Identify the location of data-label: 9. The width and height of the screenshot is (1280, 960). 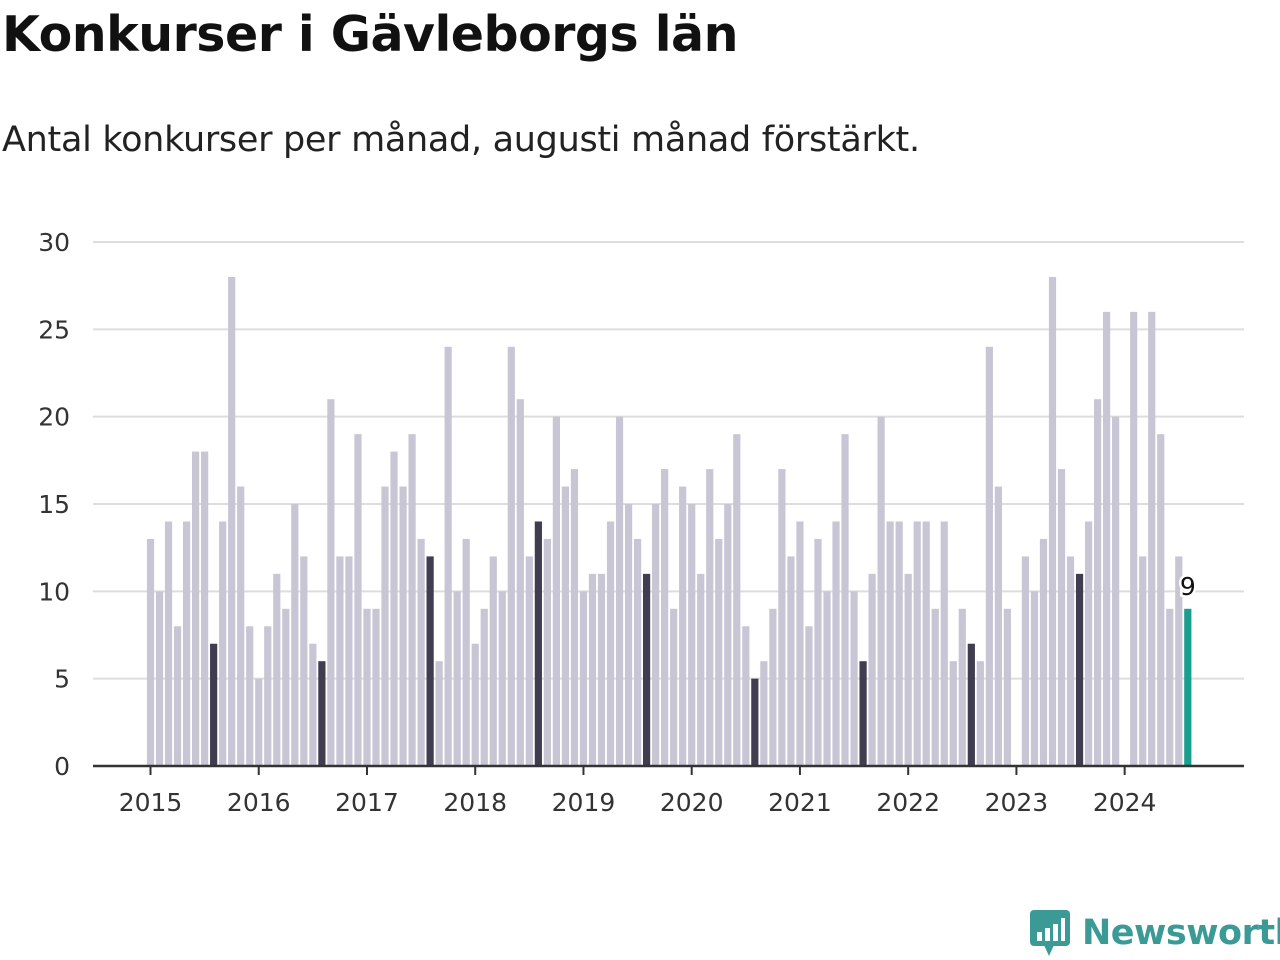
(1188, 586).